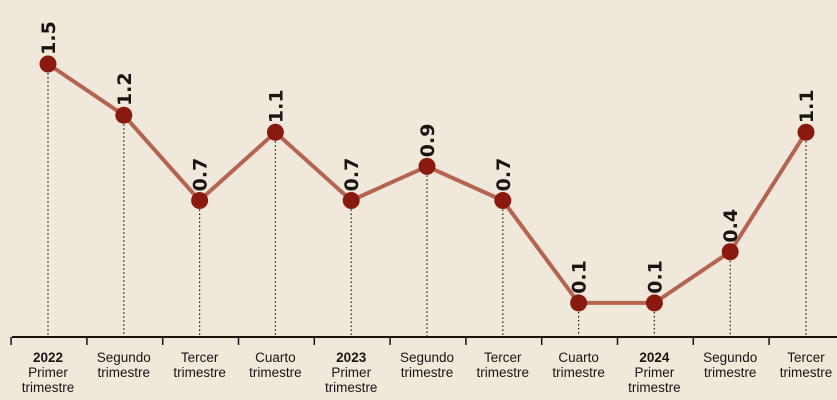 Image resolution: width=837 pixels, height=400 pixels. What do you see at coordinates (731, 226) in the screenshot?
I see `data-label: 0.4` at bounding box center [731, 226].